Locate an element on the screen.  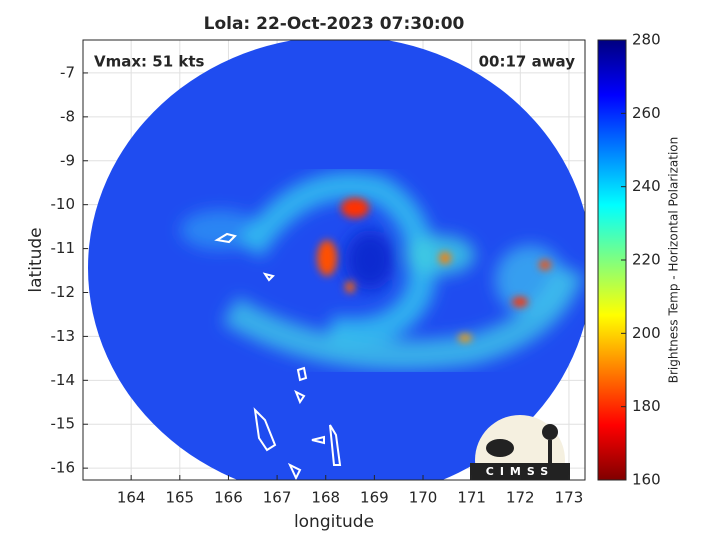
logo-text: CIMSS is located at coordinates (520, 471).